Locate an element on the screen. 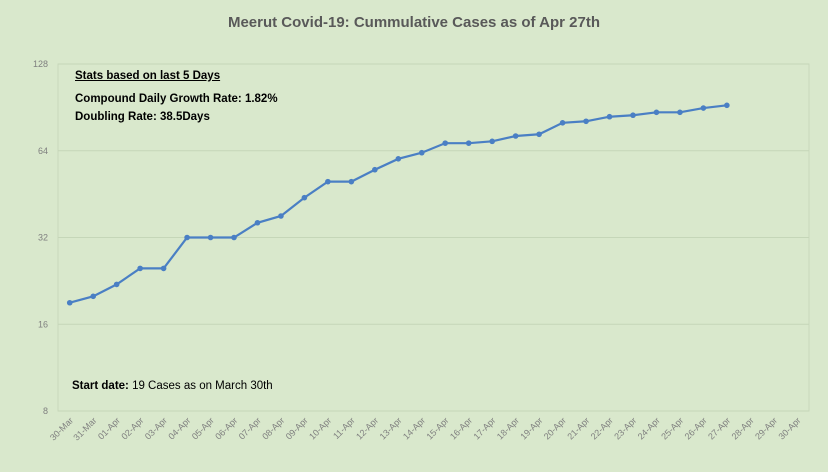 The width and height of the screenshot is (828, 472). x-tick-label: 24-Apr is located at coordinates (649, 428).